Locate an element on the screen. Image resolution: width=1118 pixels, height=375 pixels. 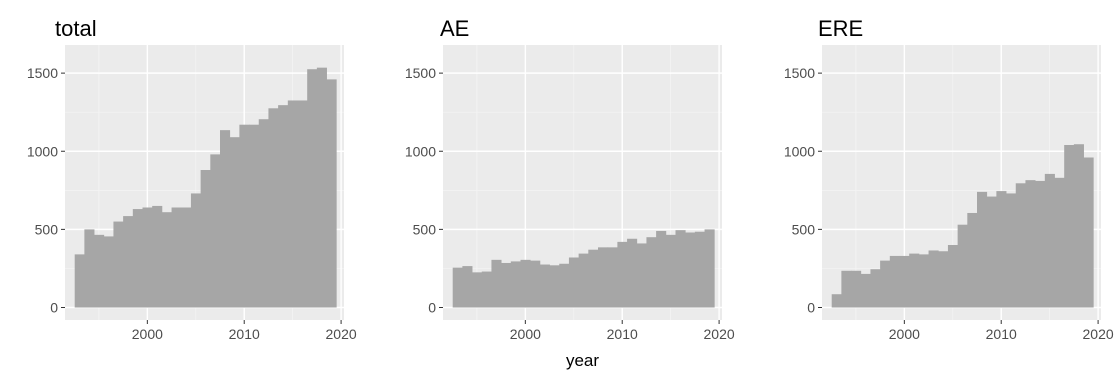
x-axis-title: year is located at coordinates (582, 360).